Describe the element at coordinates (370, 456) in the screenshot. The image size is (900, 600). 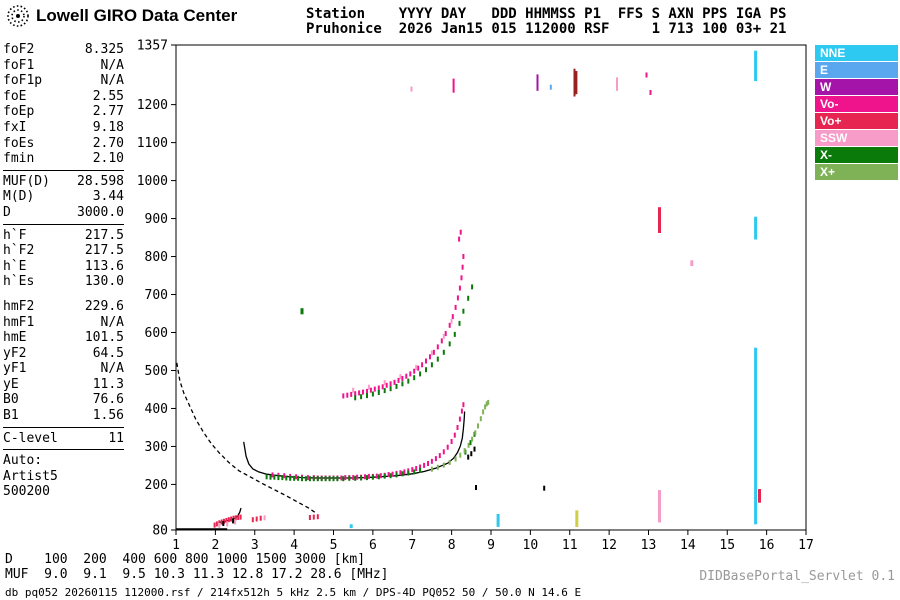
I see `scatter-f1hop-x-flat-xminus` at that location.